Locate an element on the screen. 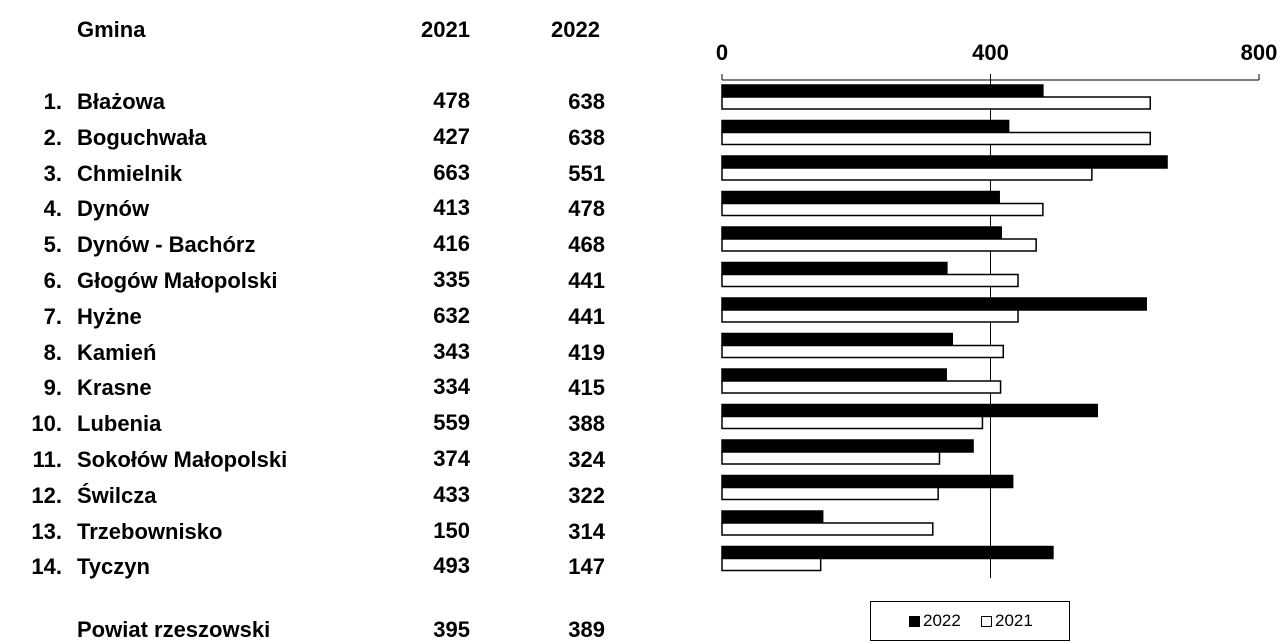 The image size is (1281, 643). row-value-2022: 314 is located at coordinates (586, 531).